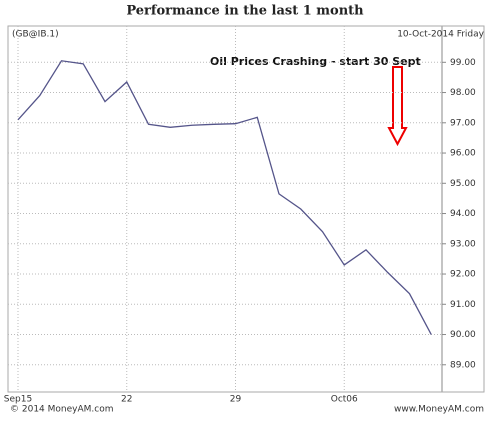  What do you see at coordinates (463, 93) in the screenshot?
I see `y-tick-label: 98.00` at bounding box center [463, 93].